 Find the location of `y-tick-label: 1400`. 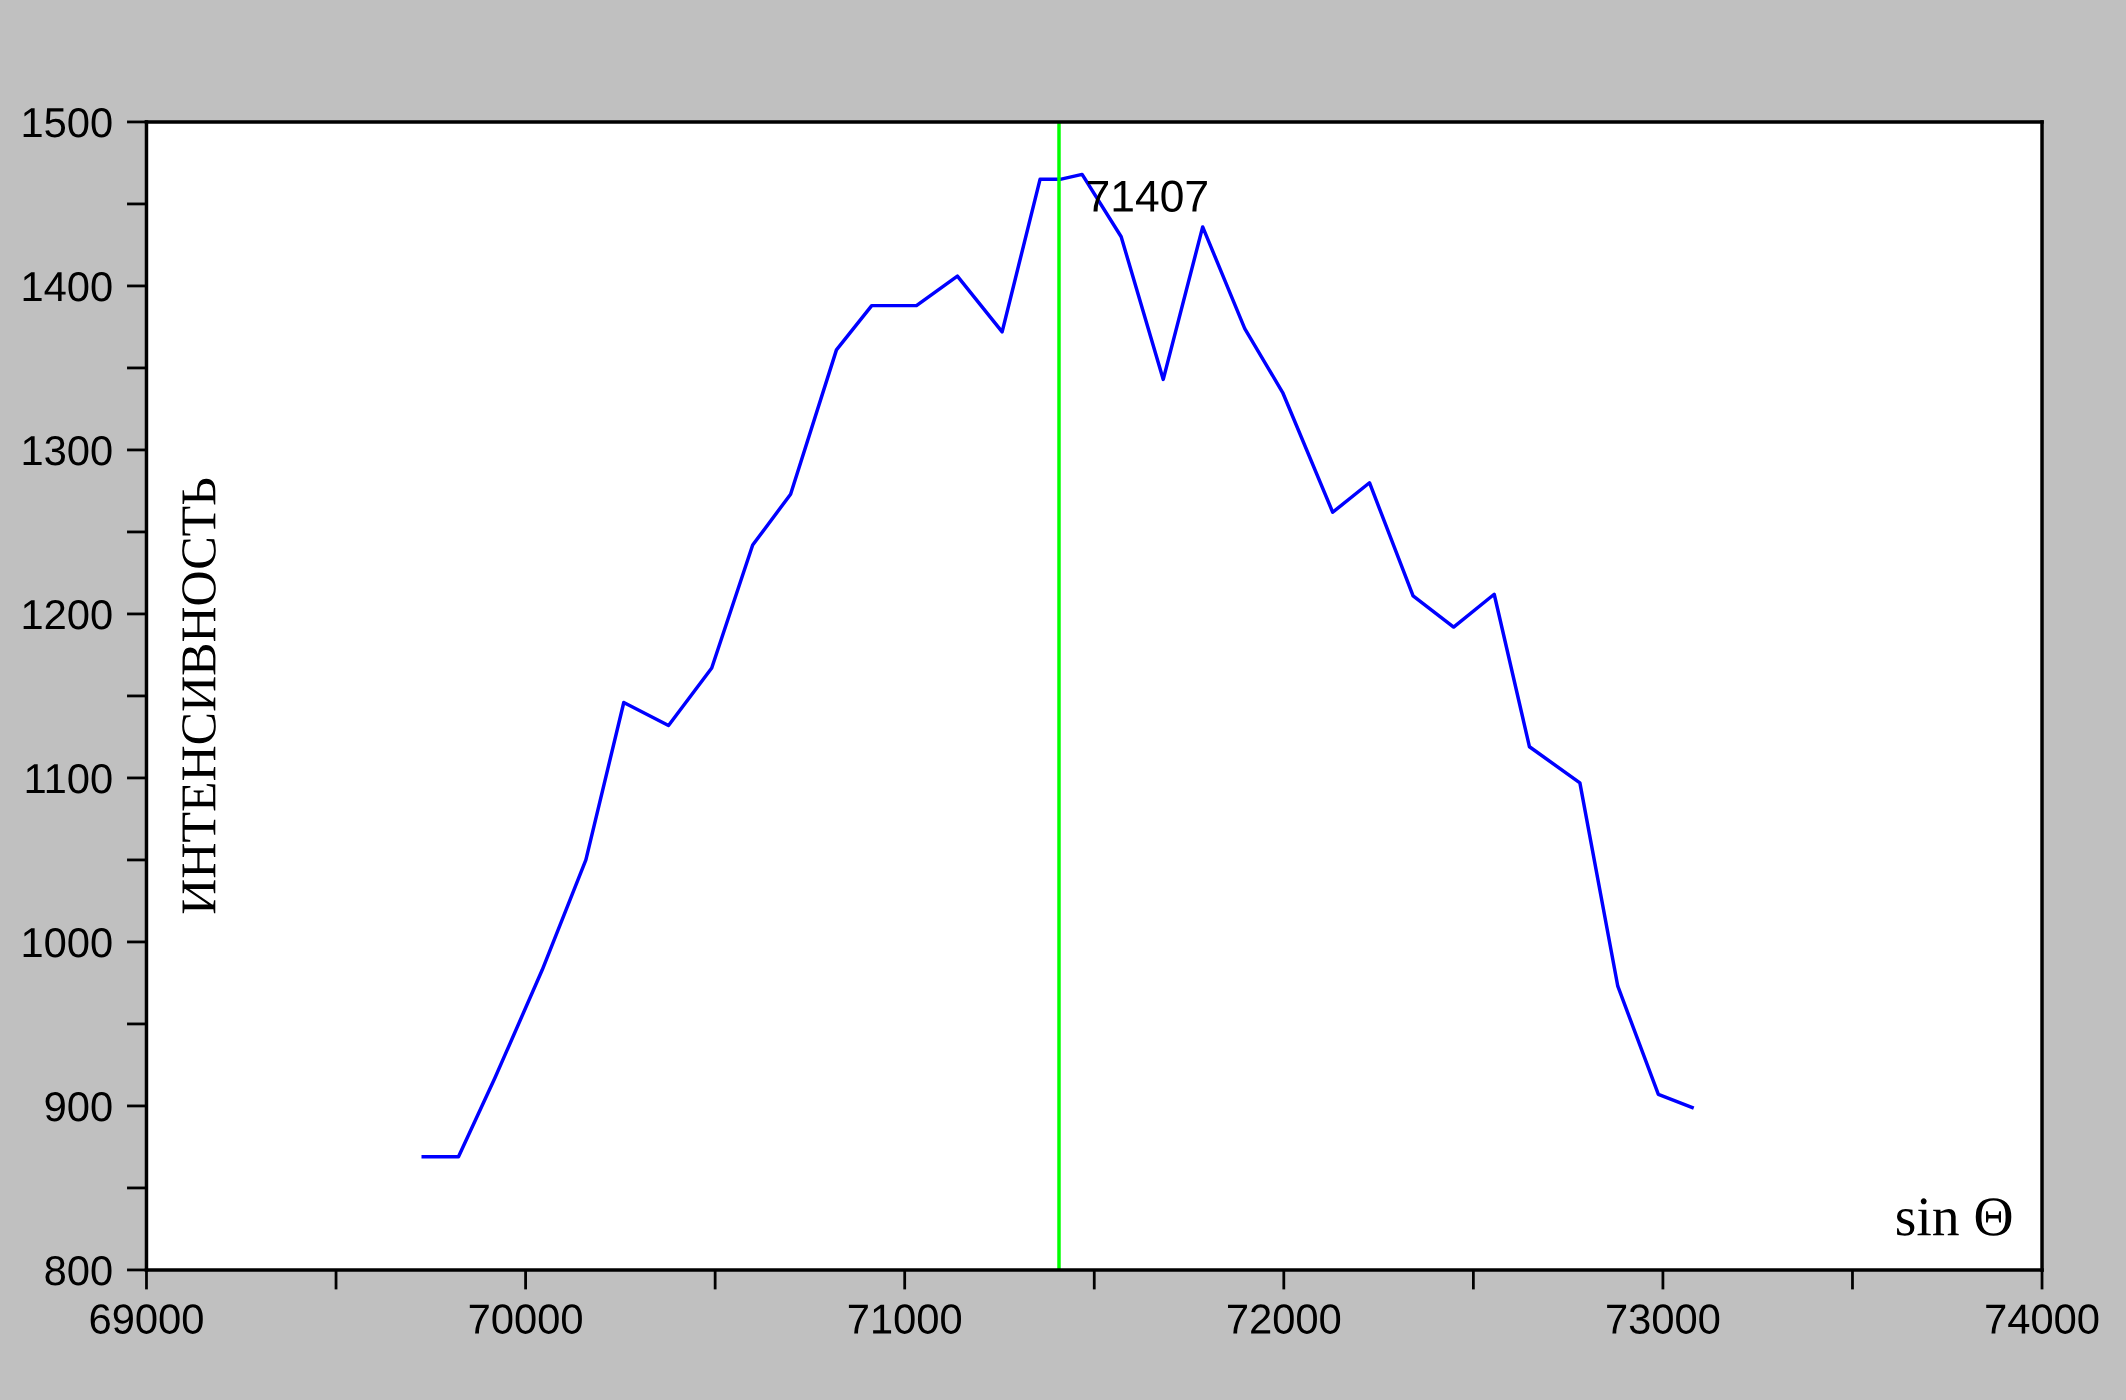

y-tick-label: 1400 is located at coordinates (67, 286).